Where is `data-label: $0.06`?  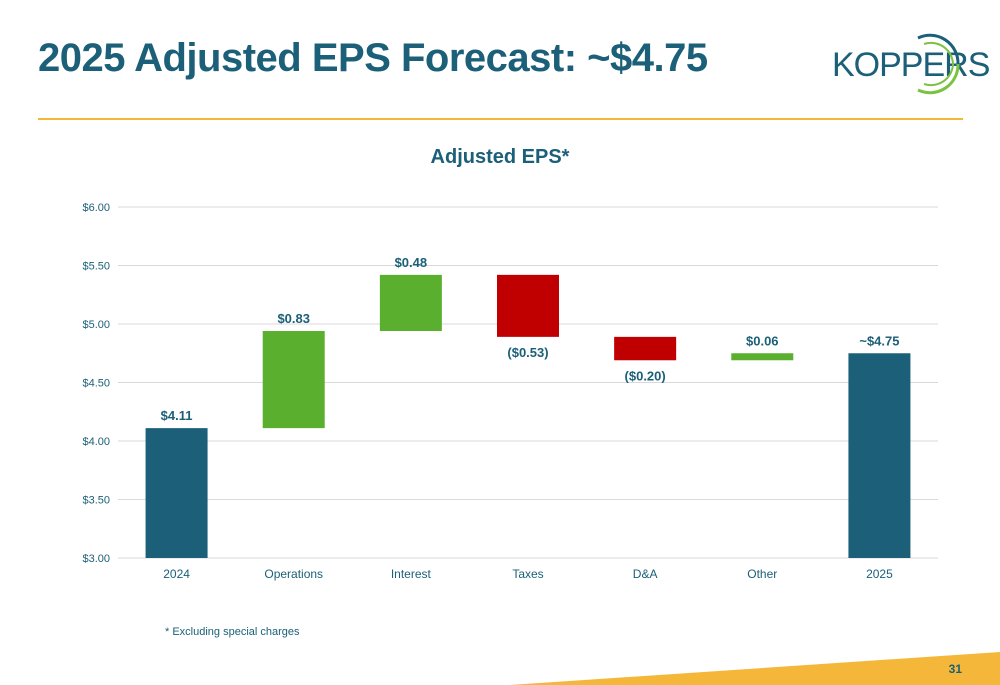 data-label: $0.06 is located at coordinates (762, 340).